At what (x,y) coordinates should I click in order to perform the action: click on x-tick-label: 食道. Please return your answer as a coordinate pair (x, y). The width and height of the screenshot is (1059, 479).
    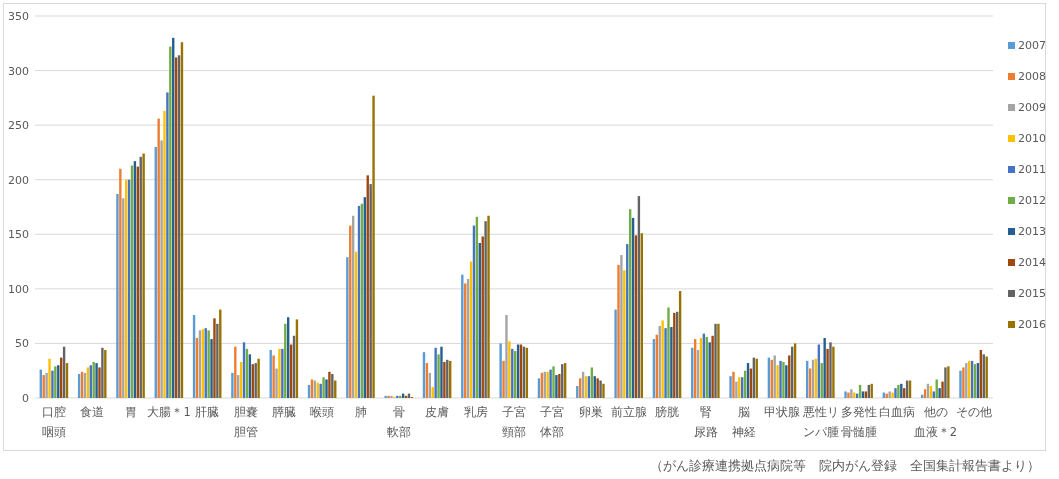
    Looking at the image, I should click on (92, 412).